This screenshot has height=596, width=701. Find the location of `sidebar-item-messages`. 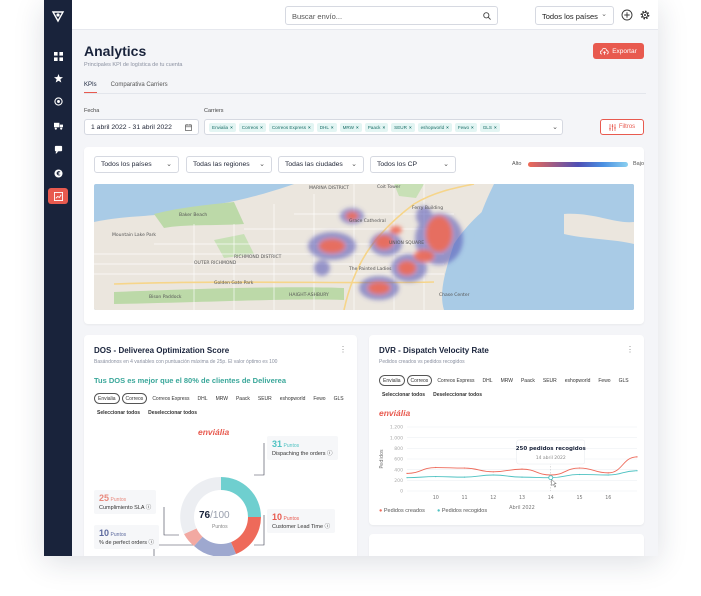

sidebar-item-messages is located at coordinates (58, 149).